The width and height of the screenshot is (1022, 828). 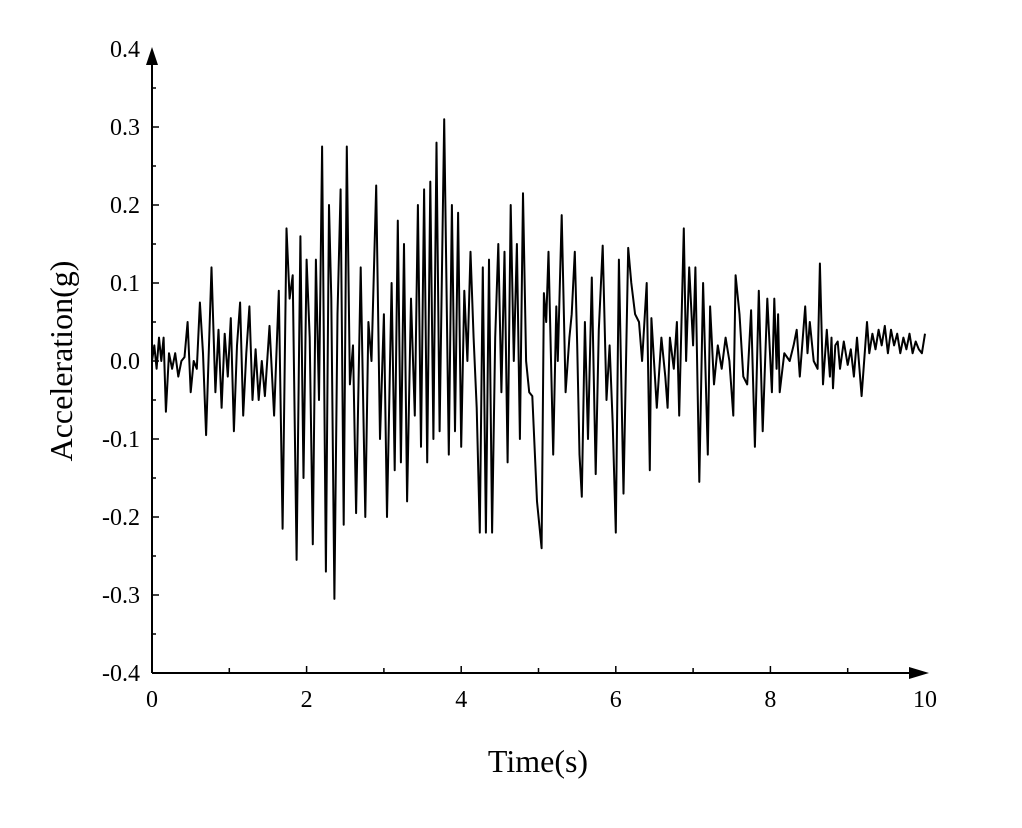 What do you see at coordinates (152, 56) in the screenshot?
I see `y-axis-arrow-icon` at bounding box center [152, 56].